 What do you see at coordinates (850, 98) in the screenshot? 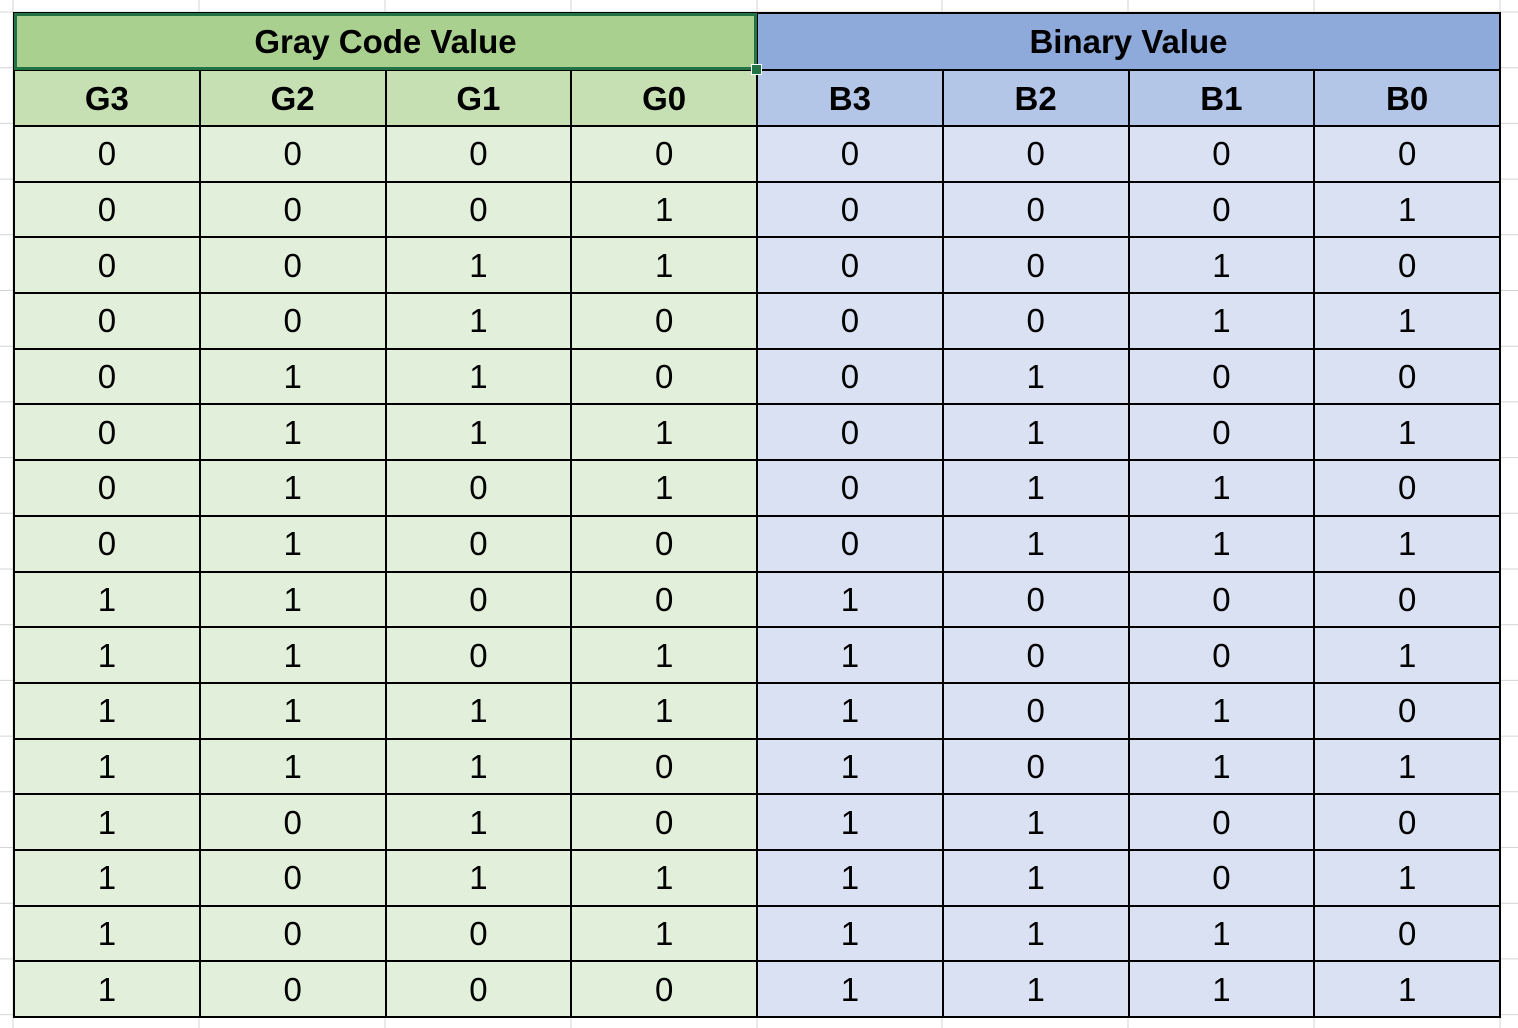
I see `column-header-b3: B3` at bounding box center [850, 98].